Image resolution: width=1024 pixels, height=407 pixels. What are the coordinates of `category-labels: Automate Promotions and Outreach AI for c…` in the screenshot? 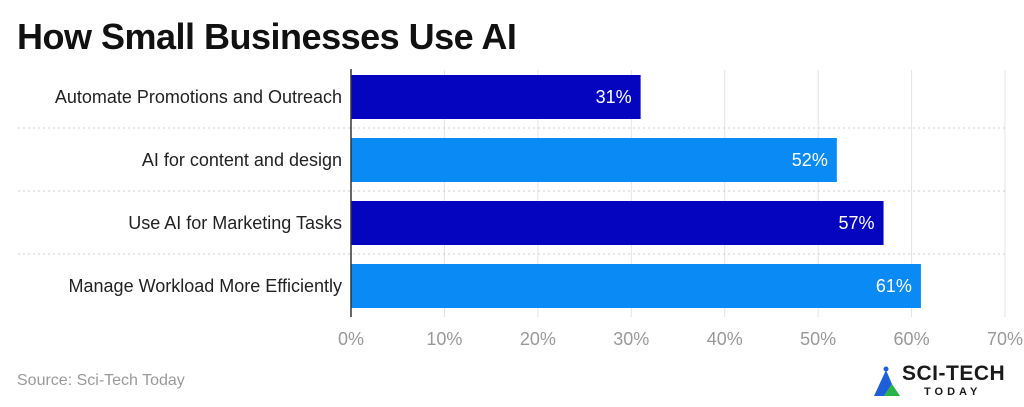 It's located at (198, 191).